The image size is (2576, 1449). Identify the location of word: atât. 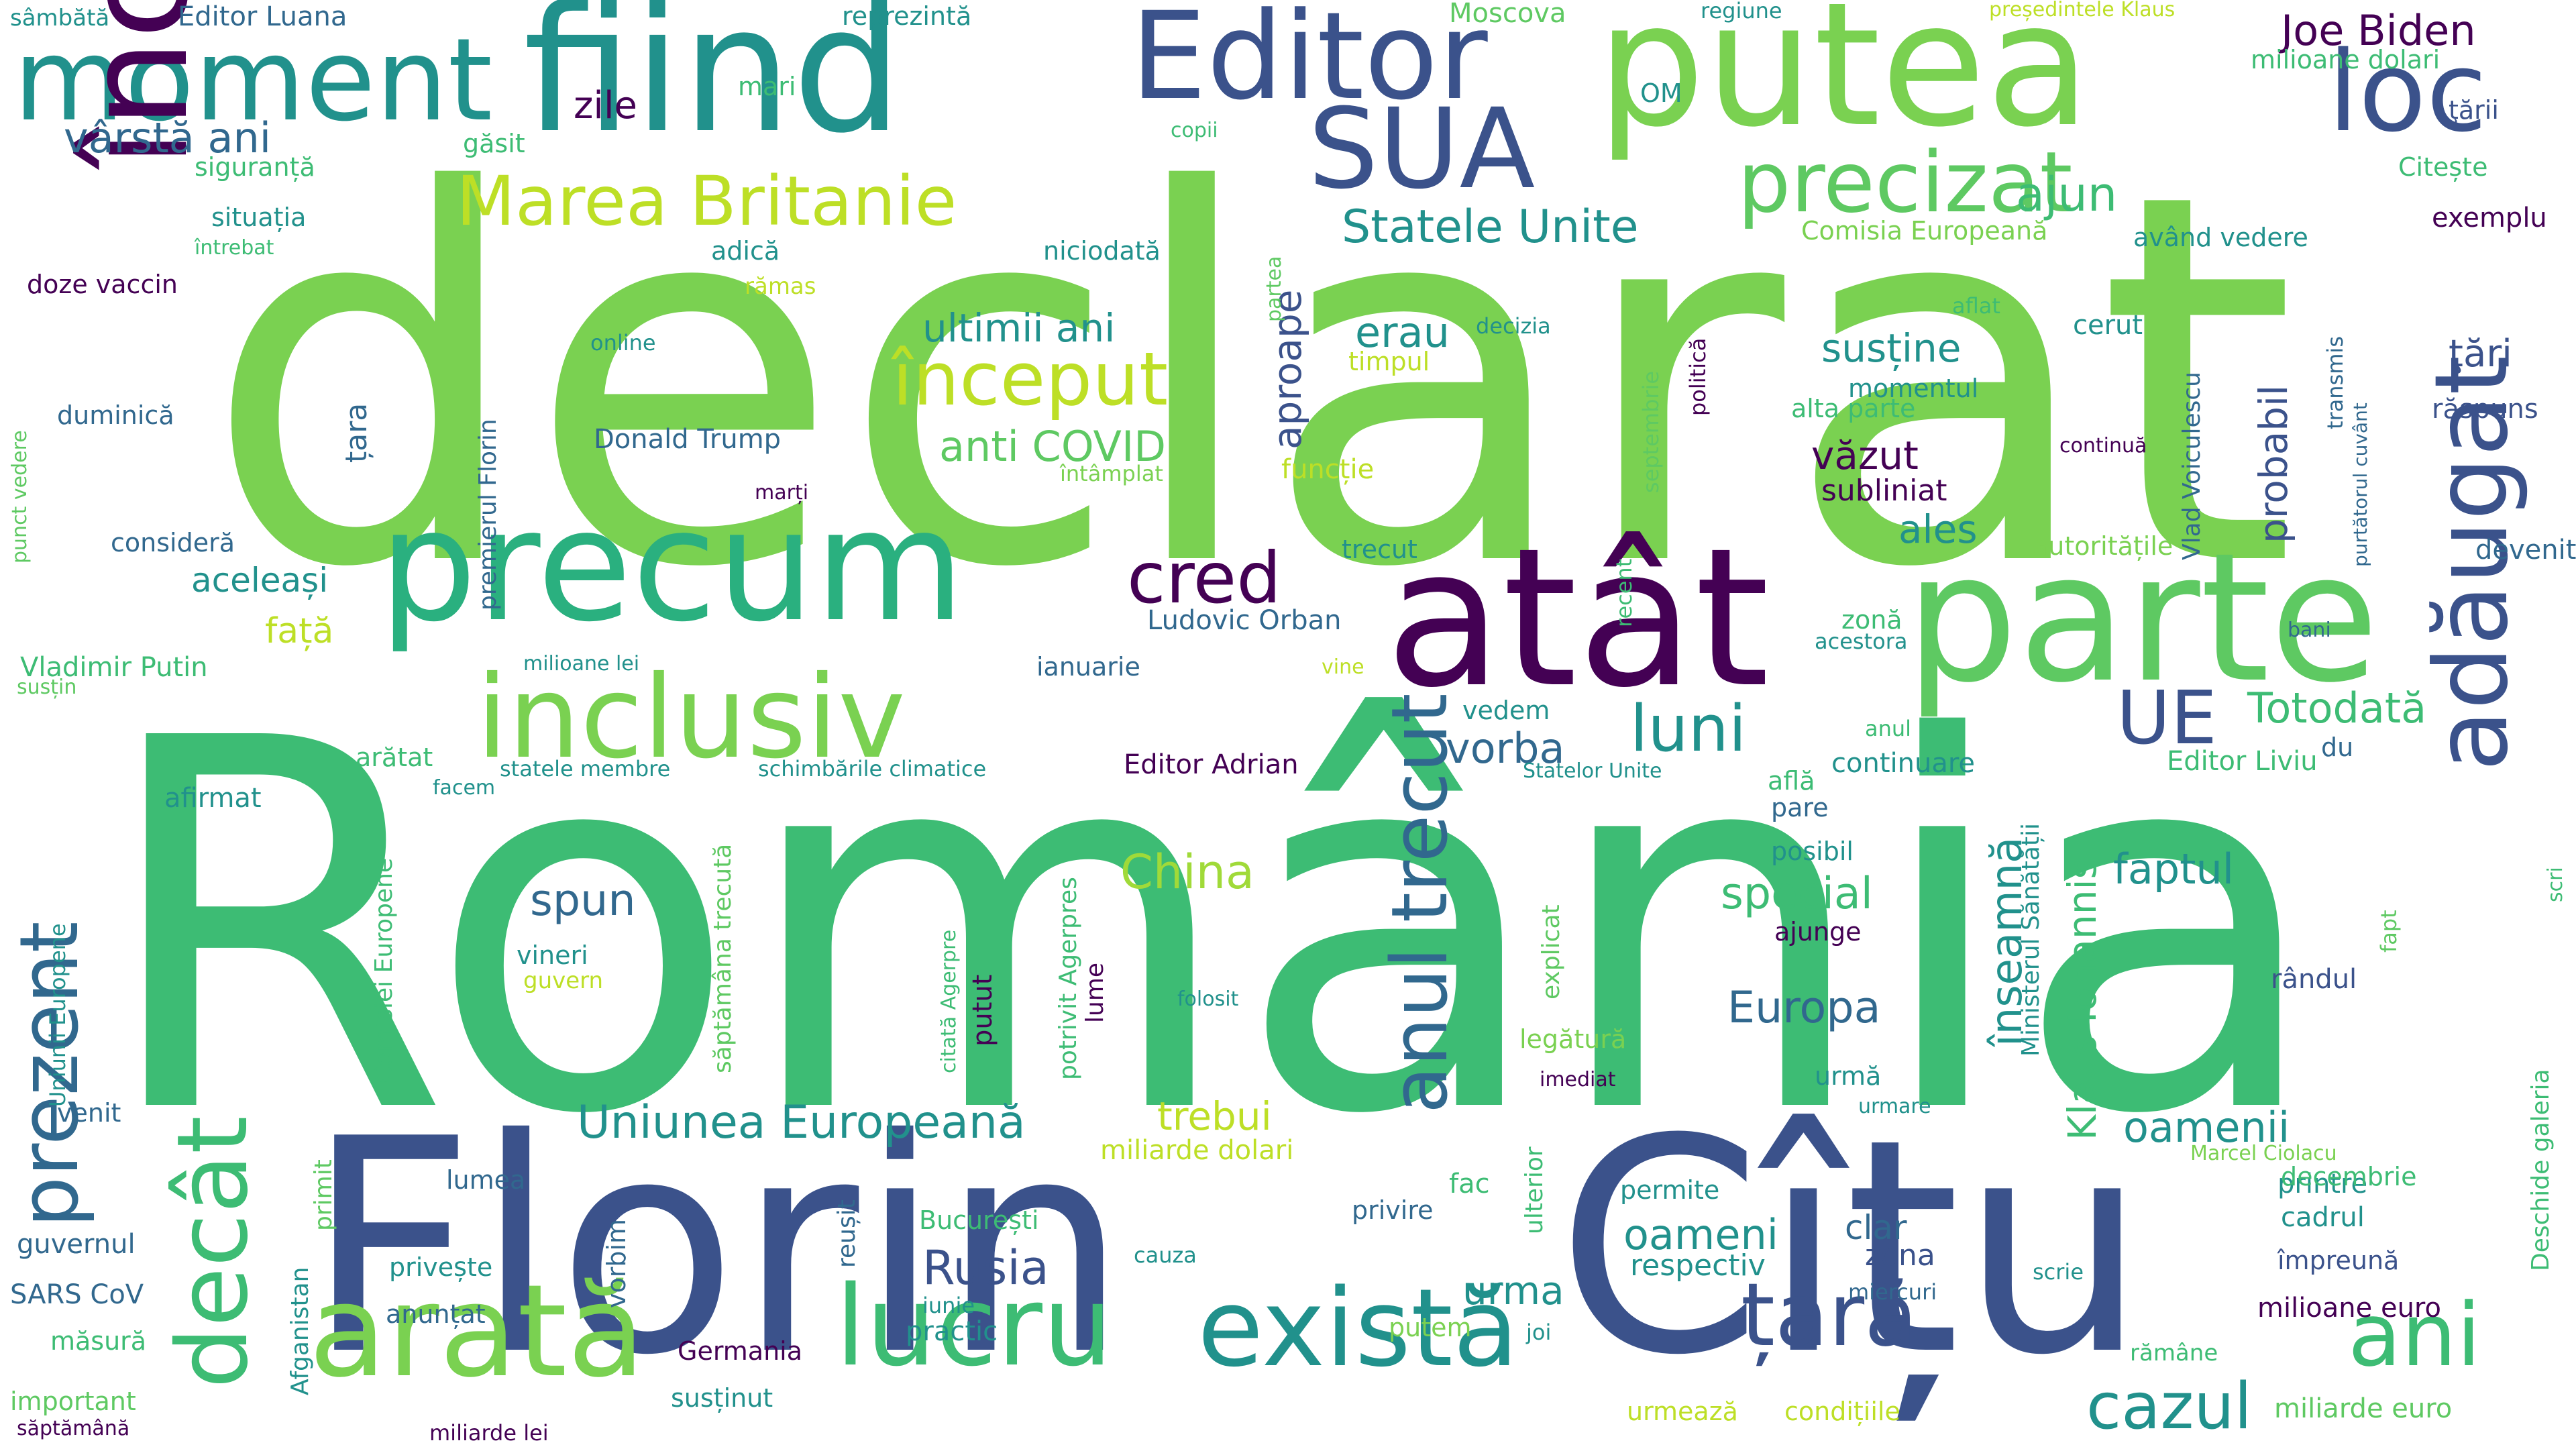
(1577, 618).